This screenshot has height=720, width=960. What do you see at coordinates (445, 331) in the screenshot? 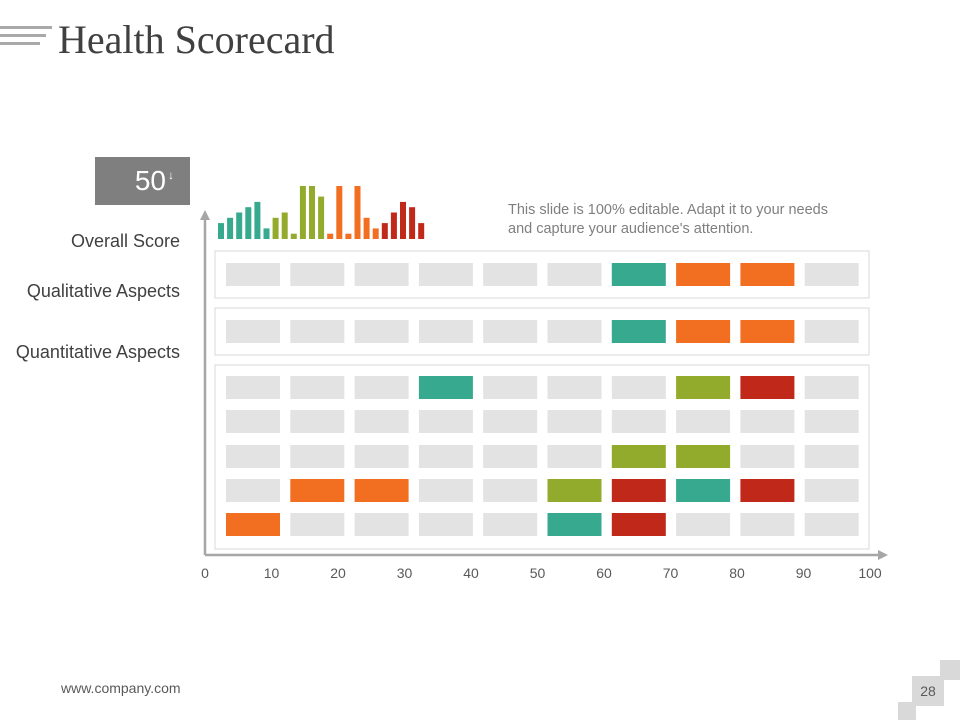
I see `cell-qualitative-r1-c3` at bounding box center [445, 331].